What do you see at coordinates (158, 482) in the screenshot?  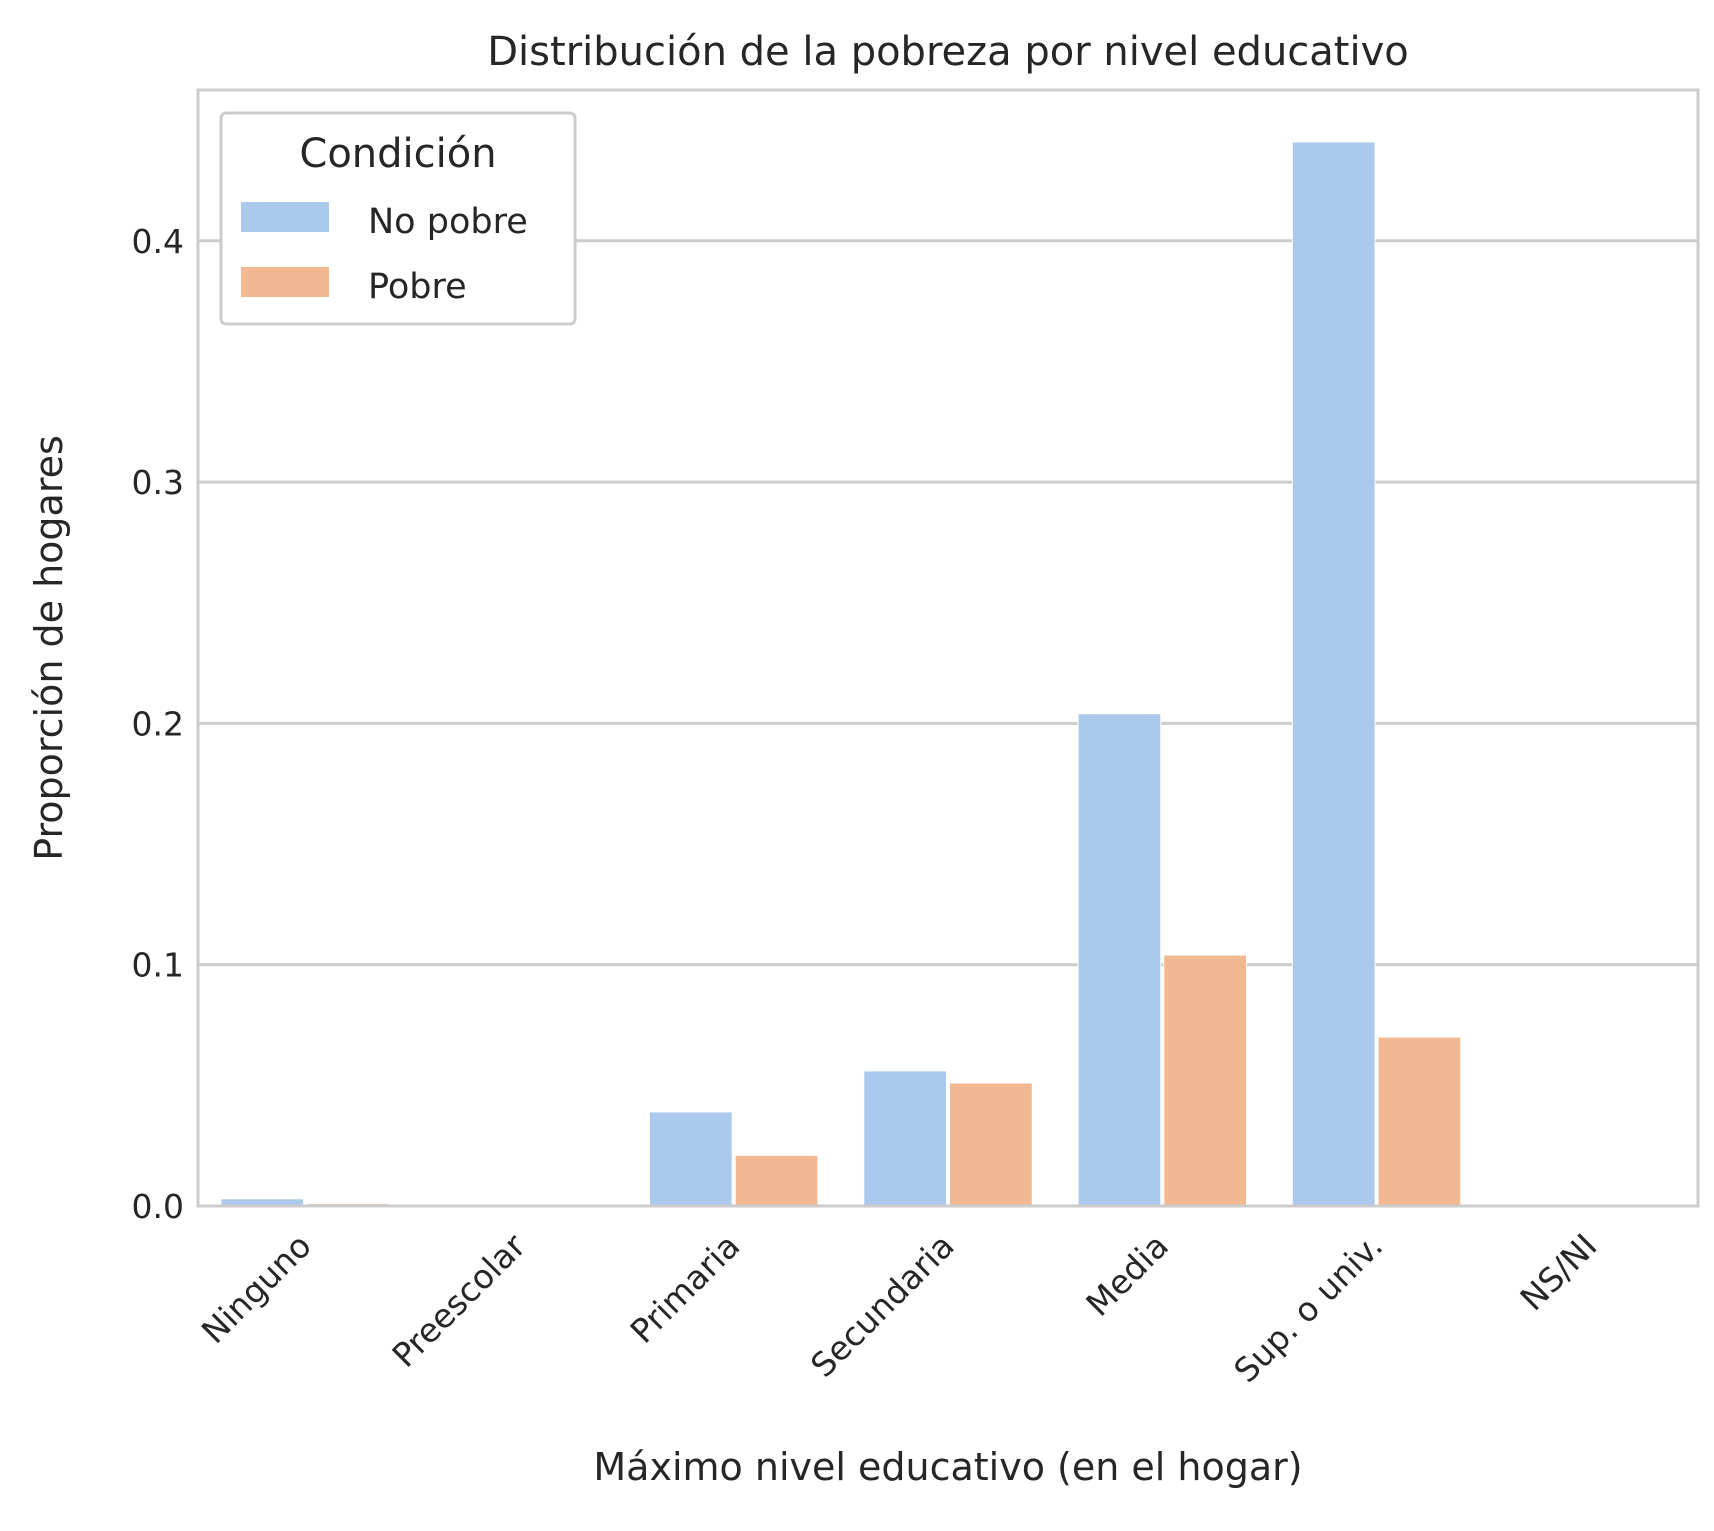 I see `y-tick-label: 0.3` at bounding box center [158, 482].